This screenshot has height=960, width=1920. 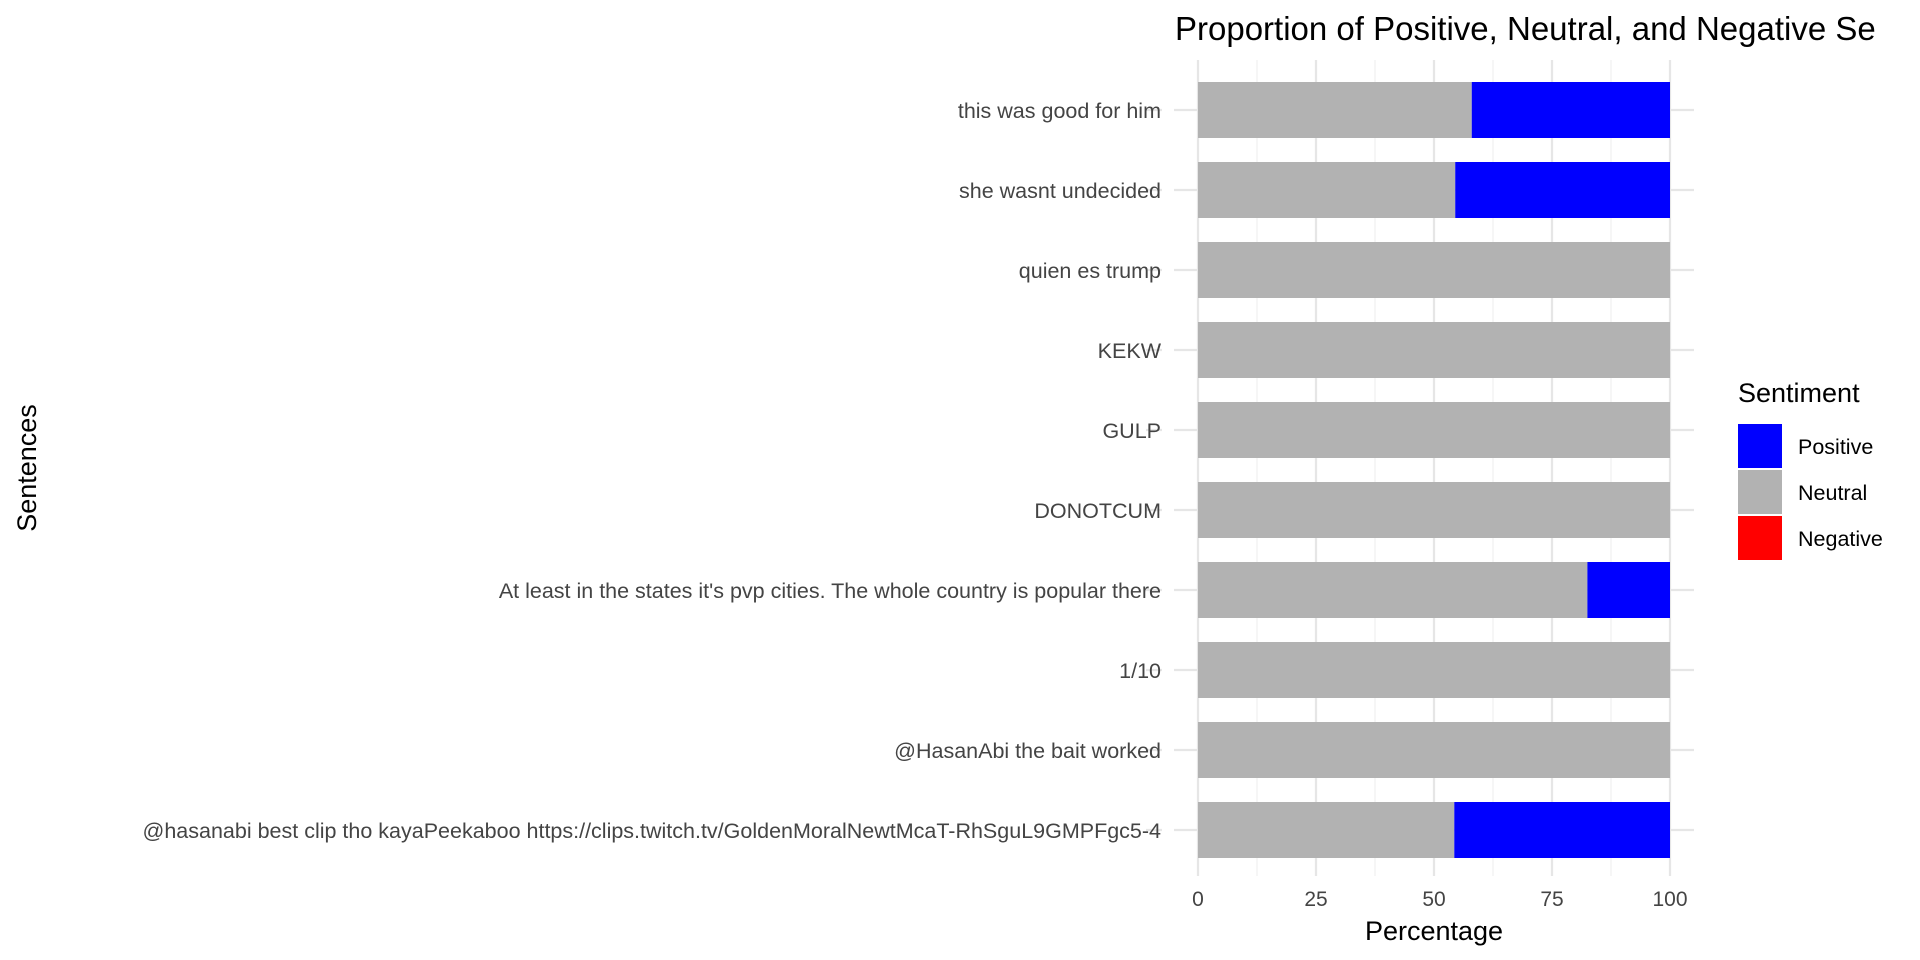 What do you see at coordinates (1131, 431) in the screenshot?
I see `category-label: GULP` at bounding box center [1131, 431].